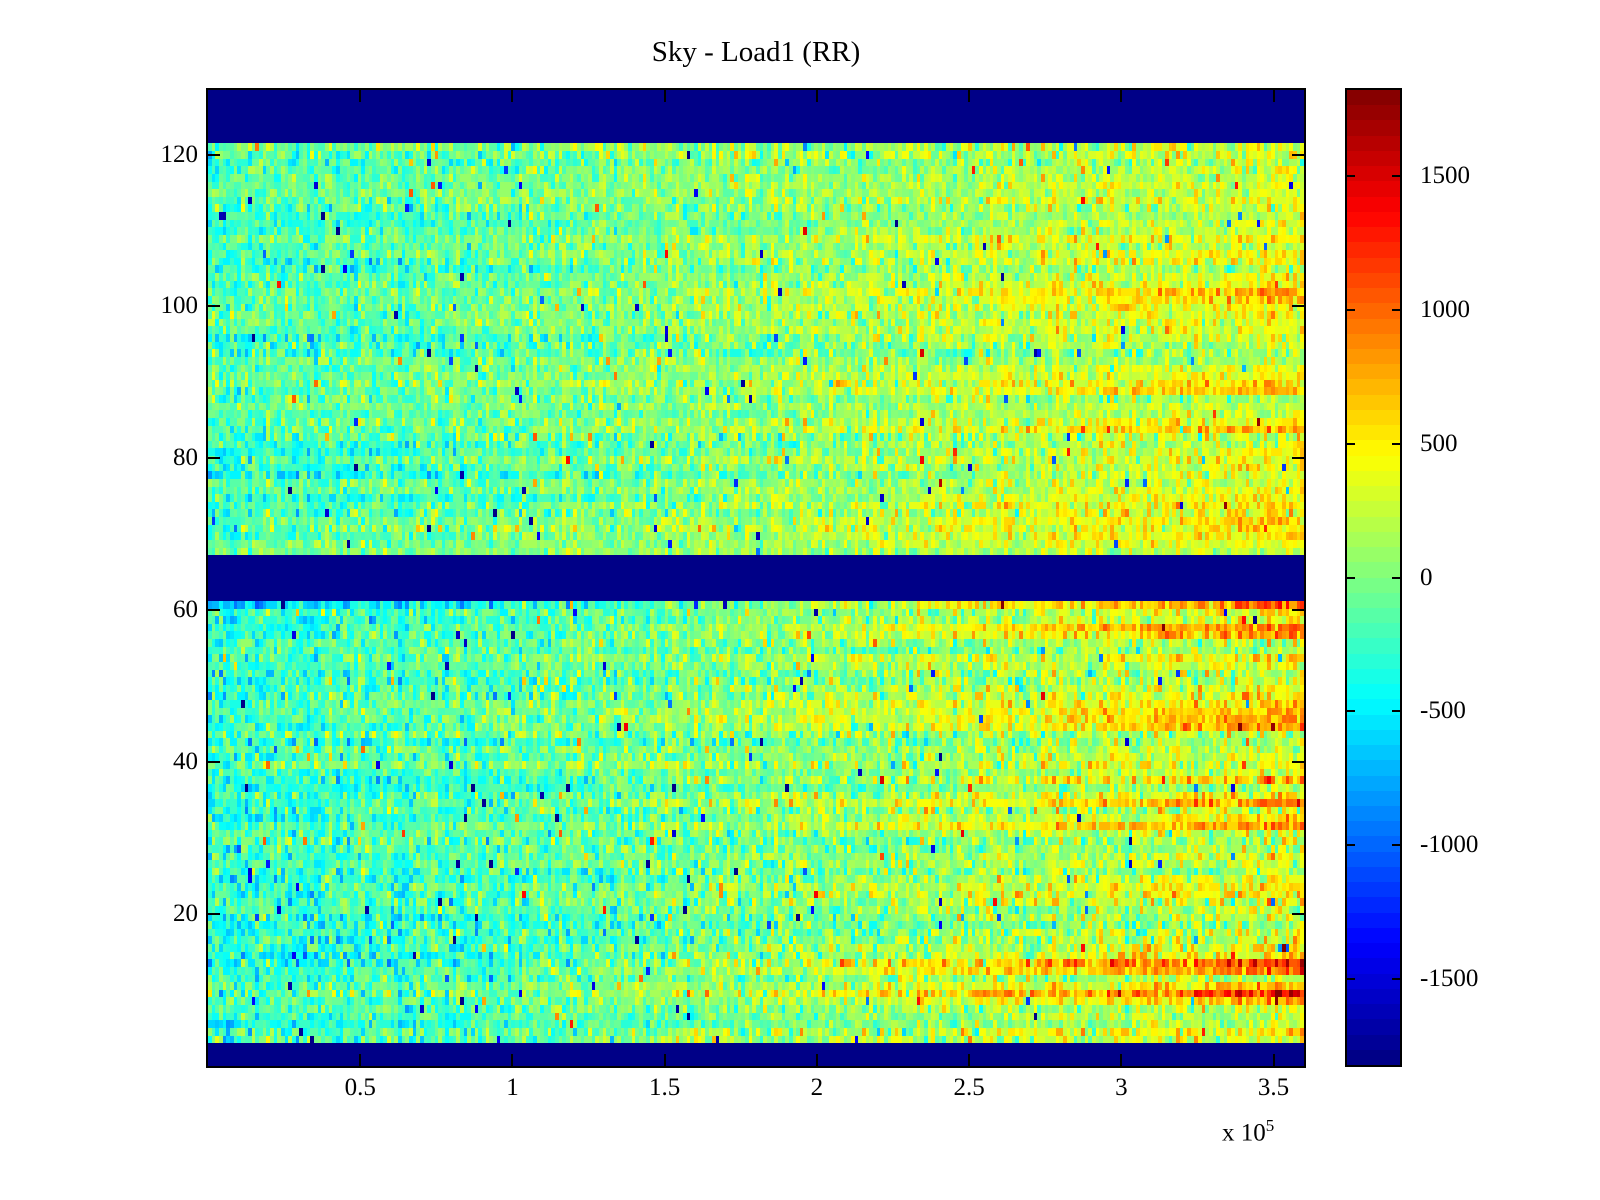 The width and height of the screenshot is (1600, 1200). I want to click on x-tick-label: 1, so click(512, 1087).